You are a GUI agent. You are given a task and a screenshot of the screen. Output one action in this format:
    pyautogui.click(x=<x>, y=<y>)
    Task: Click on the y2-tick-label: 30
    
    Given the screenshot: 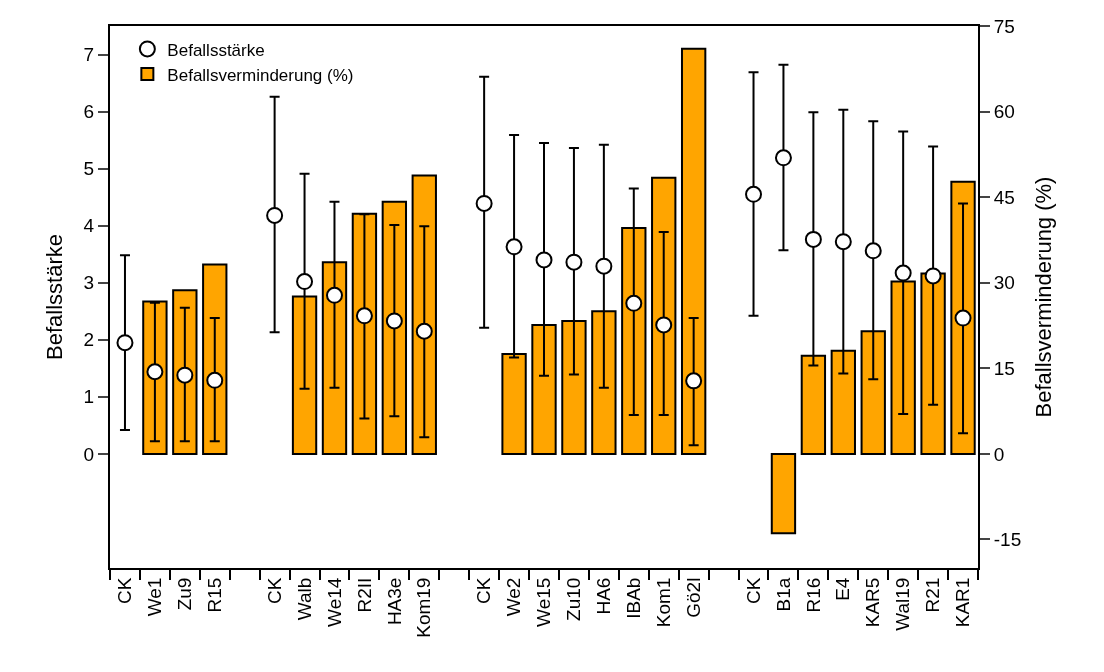 What is the action you would take?
    pyautogui.click(x=1004, y=283)
    